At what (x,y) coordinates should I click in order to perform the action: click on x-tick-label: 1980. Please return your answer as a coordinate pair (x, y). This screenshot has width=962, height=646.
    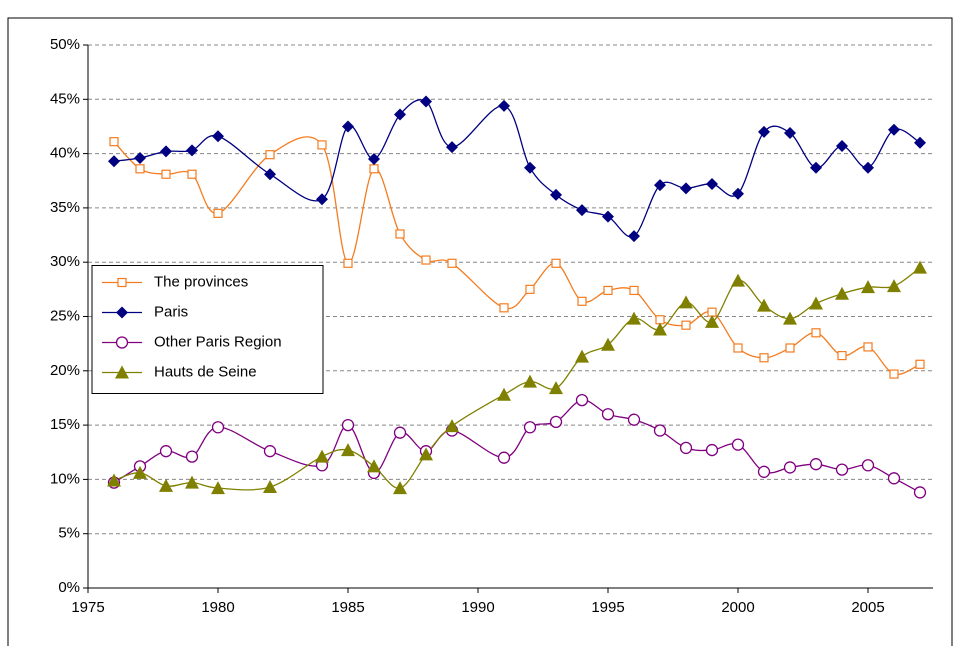
    Looking at the image, I should click on (217, 607).